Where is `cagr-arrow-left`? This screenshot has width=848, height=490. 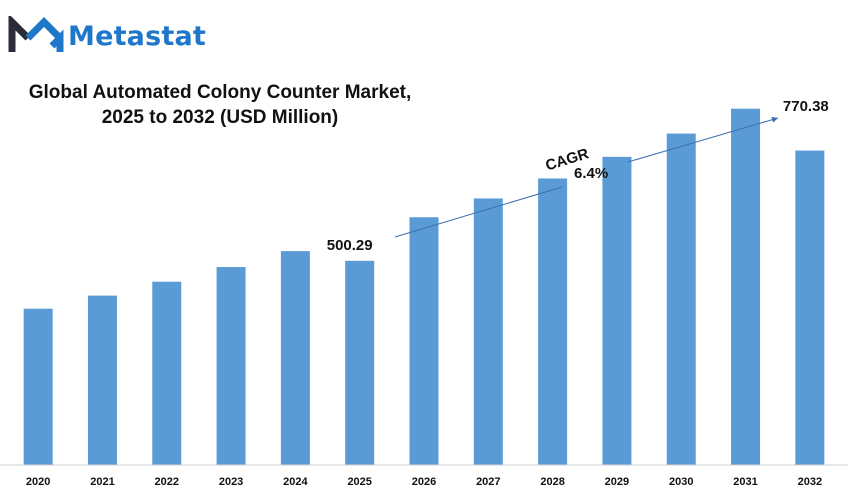 cagr-arrow-left is located at coordinates (478, 212).